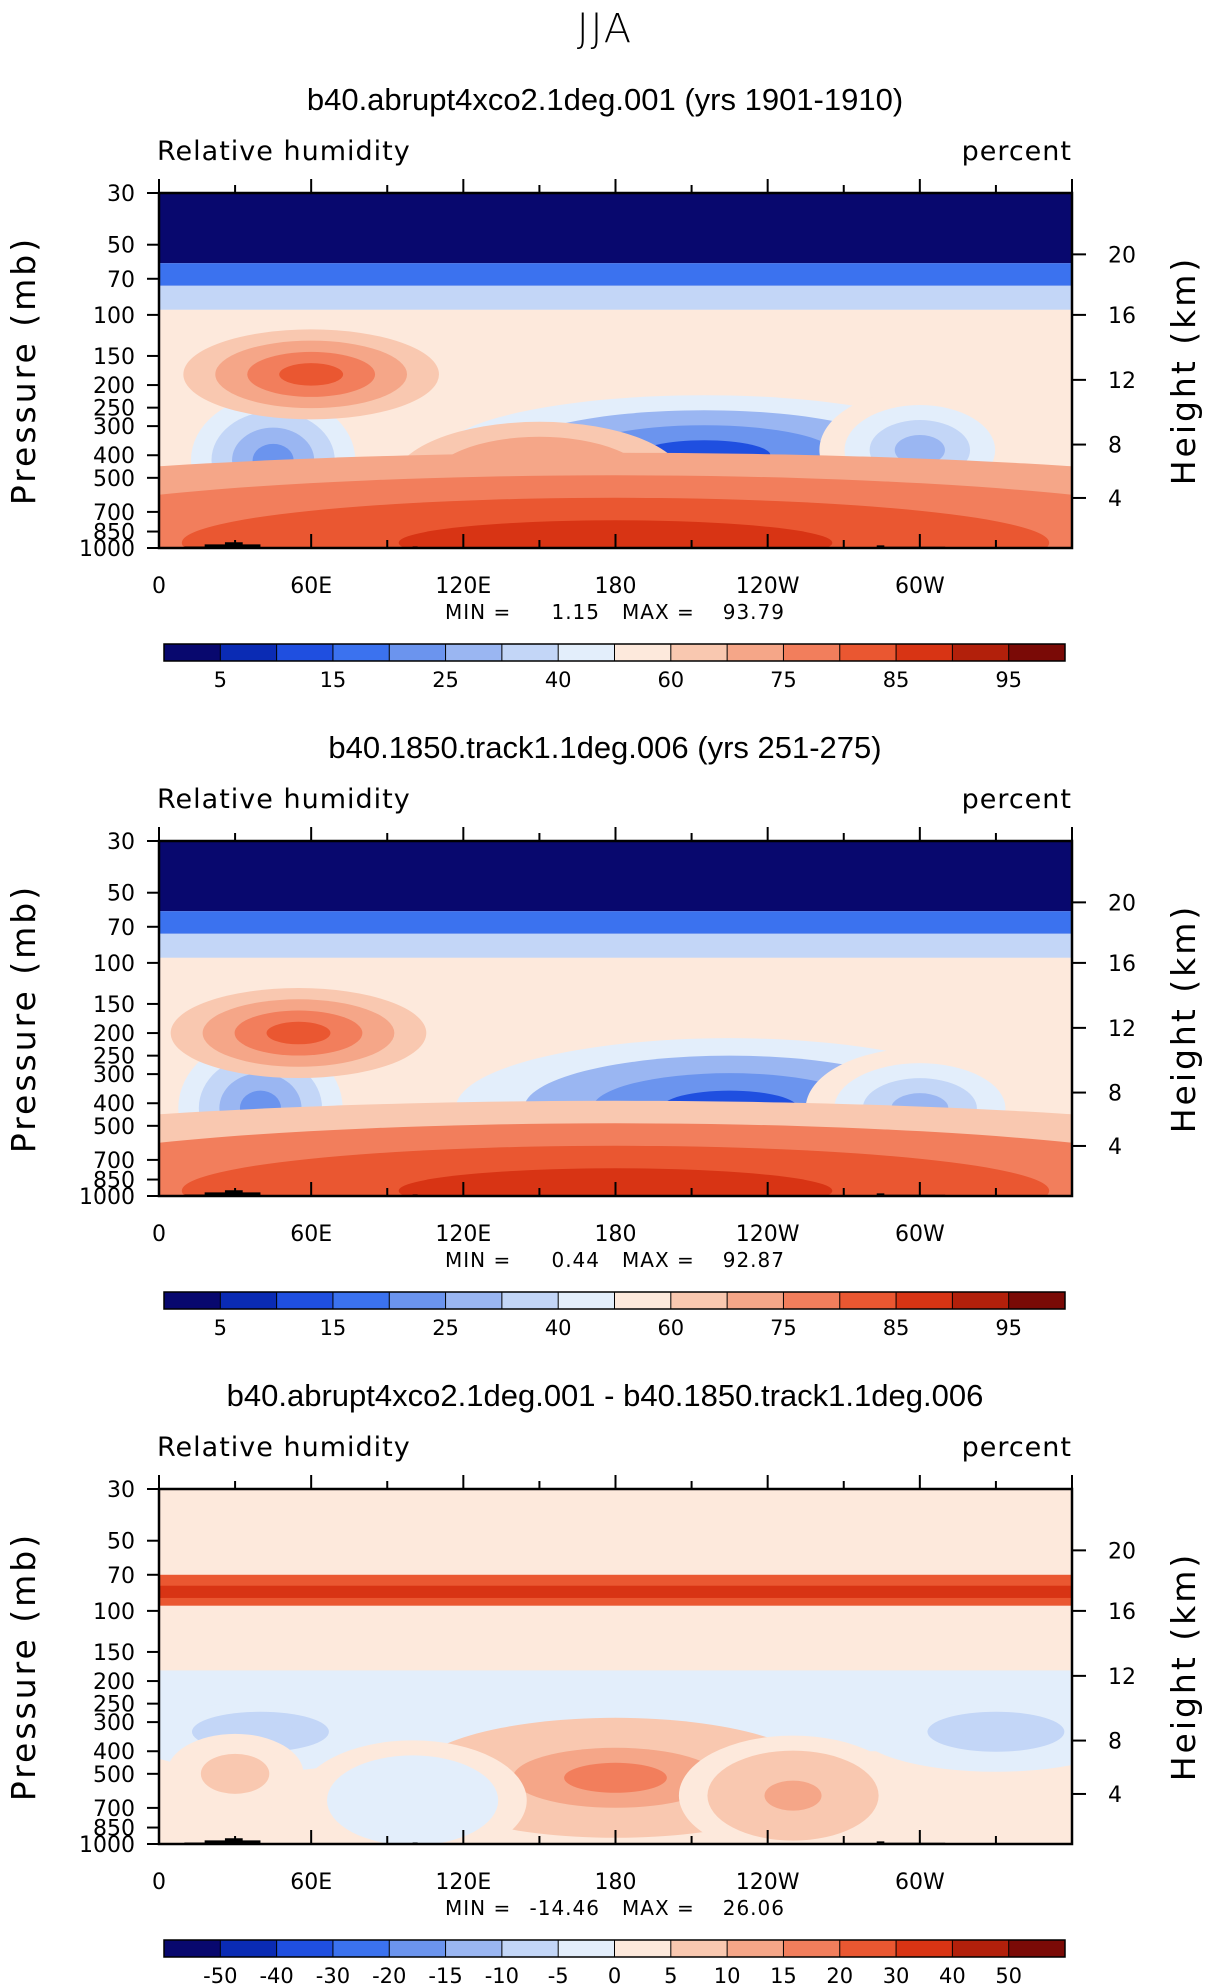  What do you see at coordinates (1115, 446) in the screenshot?
I see `y2-tick-label: 8` at bounding box center [1115, 446].